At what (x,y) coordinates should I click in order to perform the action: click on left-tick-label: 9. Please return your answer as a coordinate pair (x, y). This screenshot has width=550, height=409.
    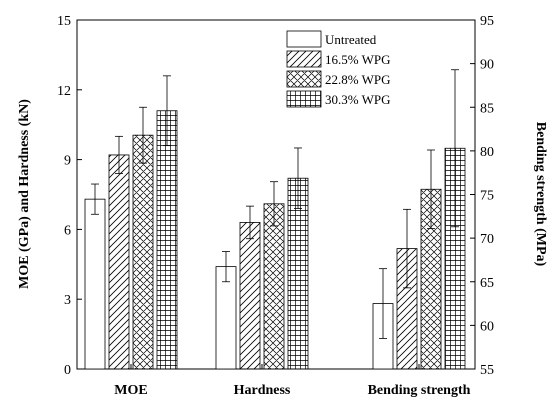
    Looking at the image, I should click on (67, 161).